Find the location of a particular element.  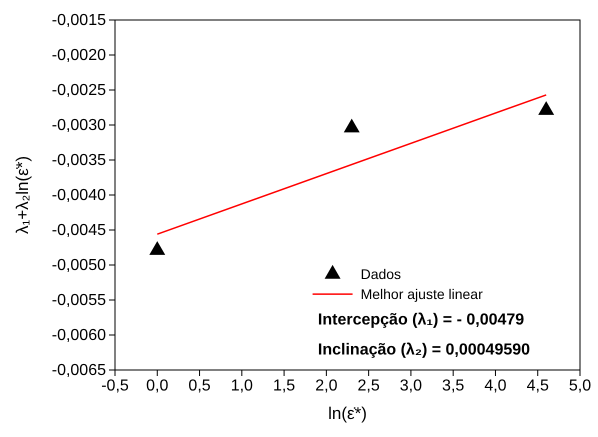

y-tick-label: -0,0045 is located at coordinates (79, 231).